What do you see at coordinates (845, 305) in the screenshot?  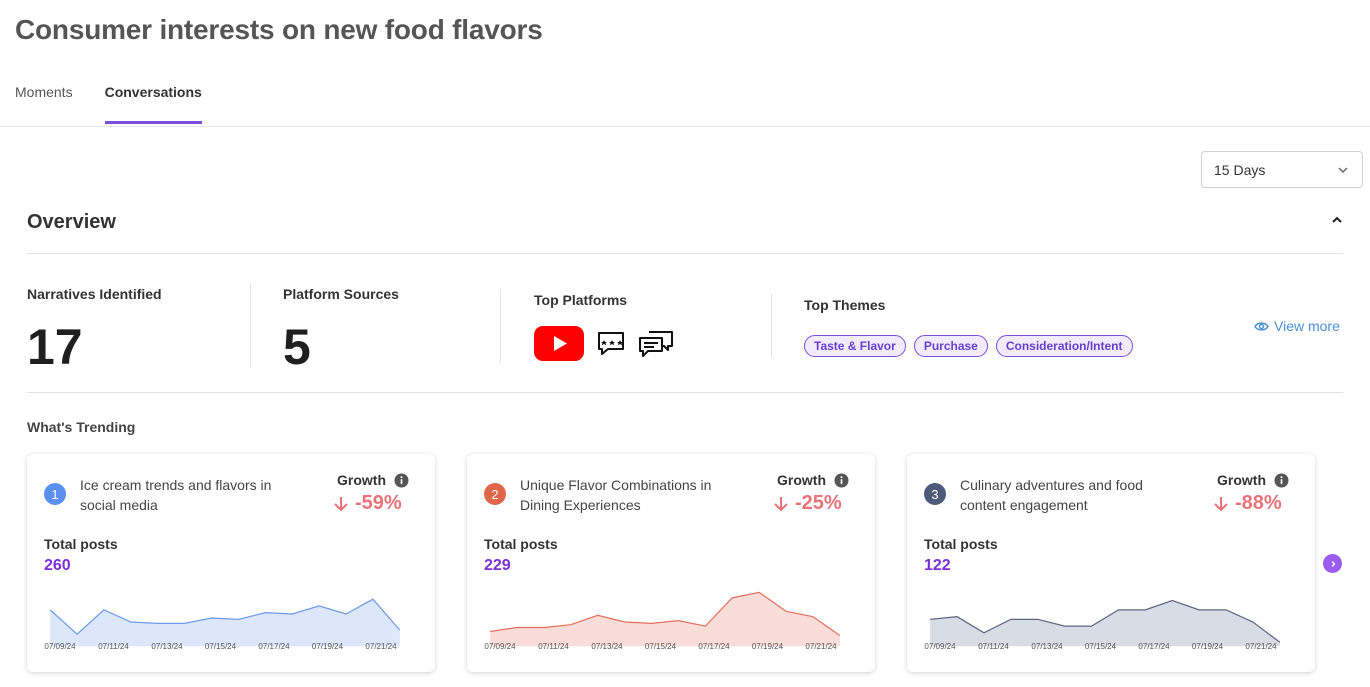 I see `top-themes-label: Top Themes` at bounding box center [845, 305].